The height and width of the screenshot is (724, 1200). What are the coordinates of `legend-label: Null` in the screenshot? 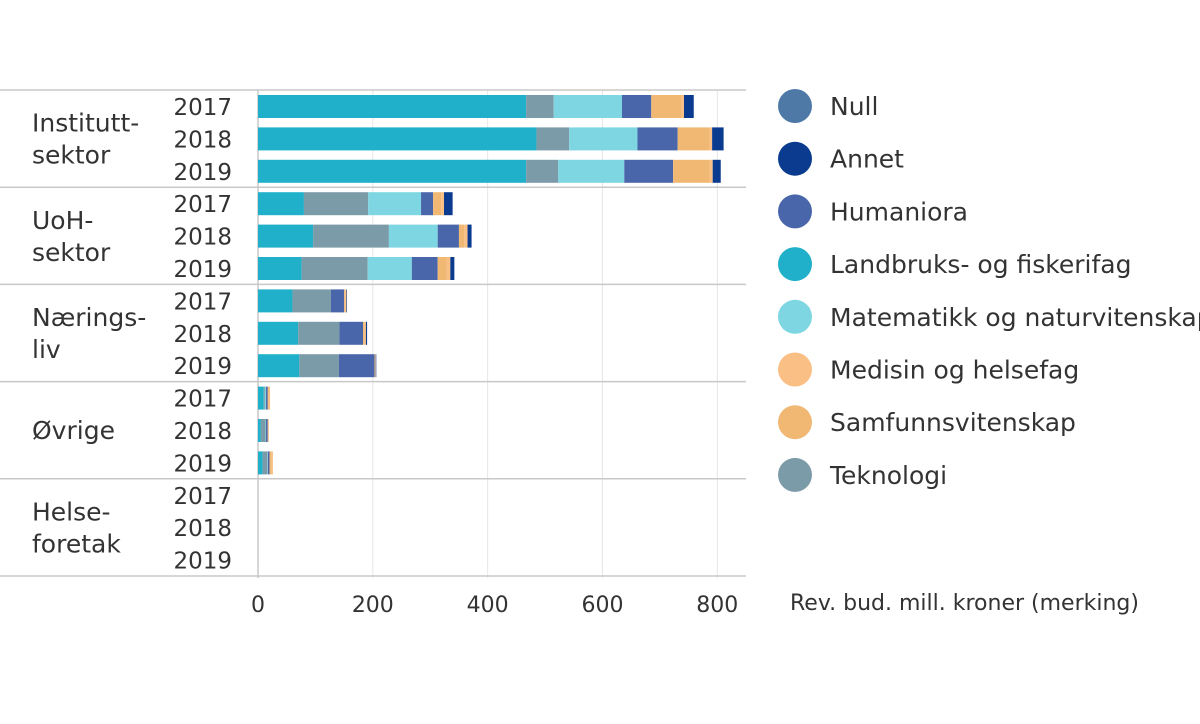 It's located at (854, 106).